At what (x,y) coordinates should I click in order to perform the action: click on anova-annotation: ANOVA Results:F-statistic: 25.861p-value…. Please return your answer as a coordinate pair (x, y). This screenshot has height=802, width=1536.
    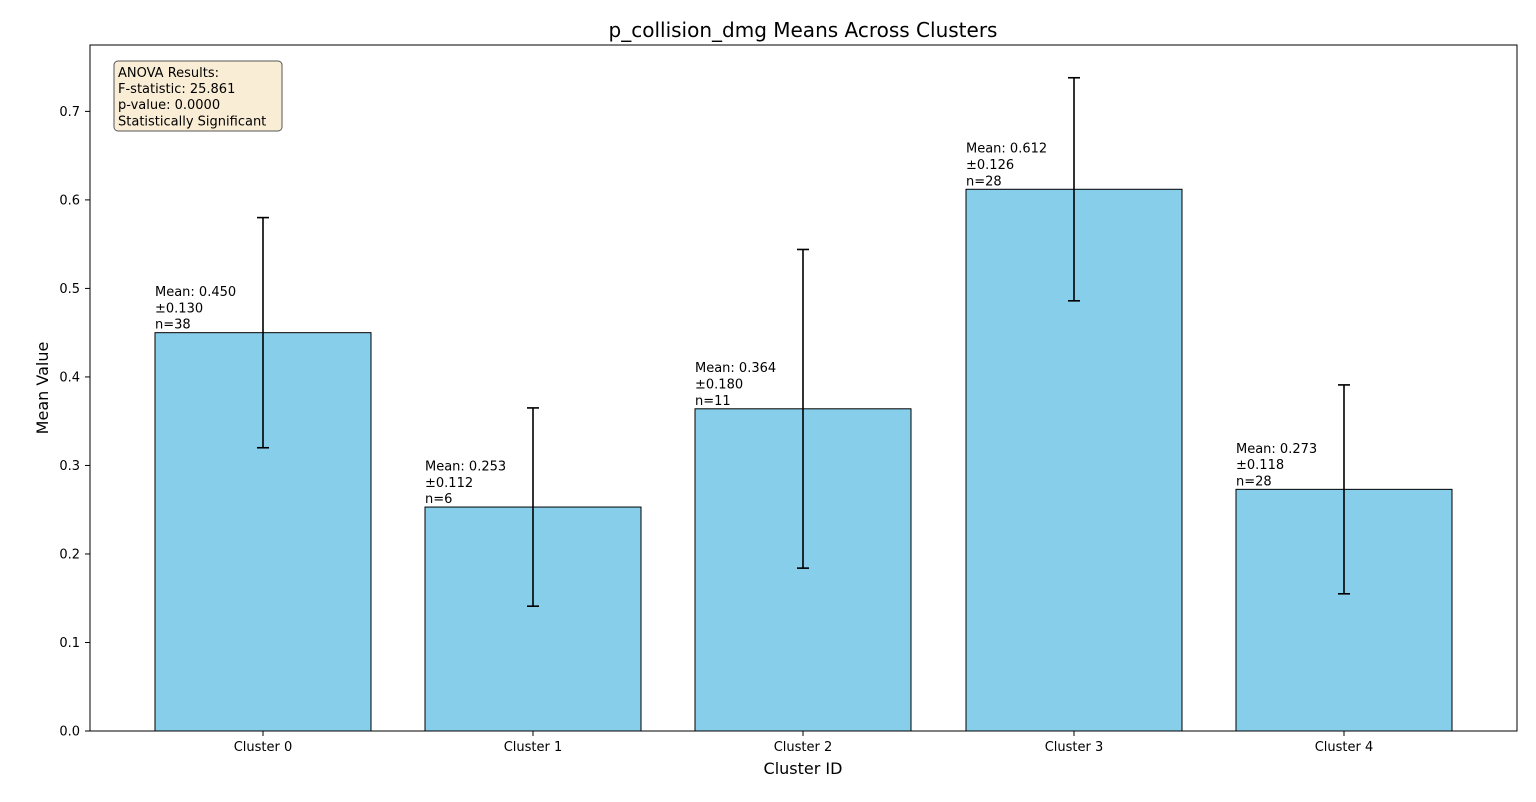
    Looking at the image, I should click on (198, 96).